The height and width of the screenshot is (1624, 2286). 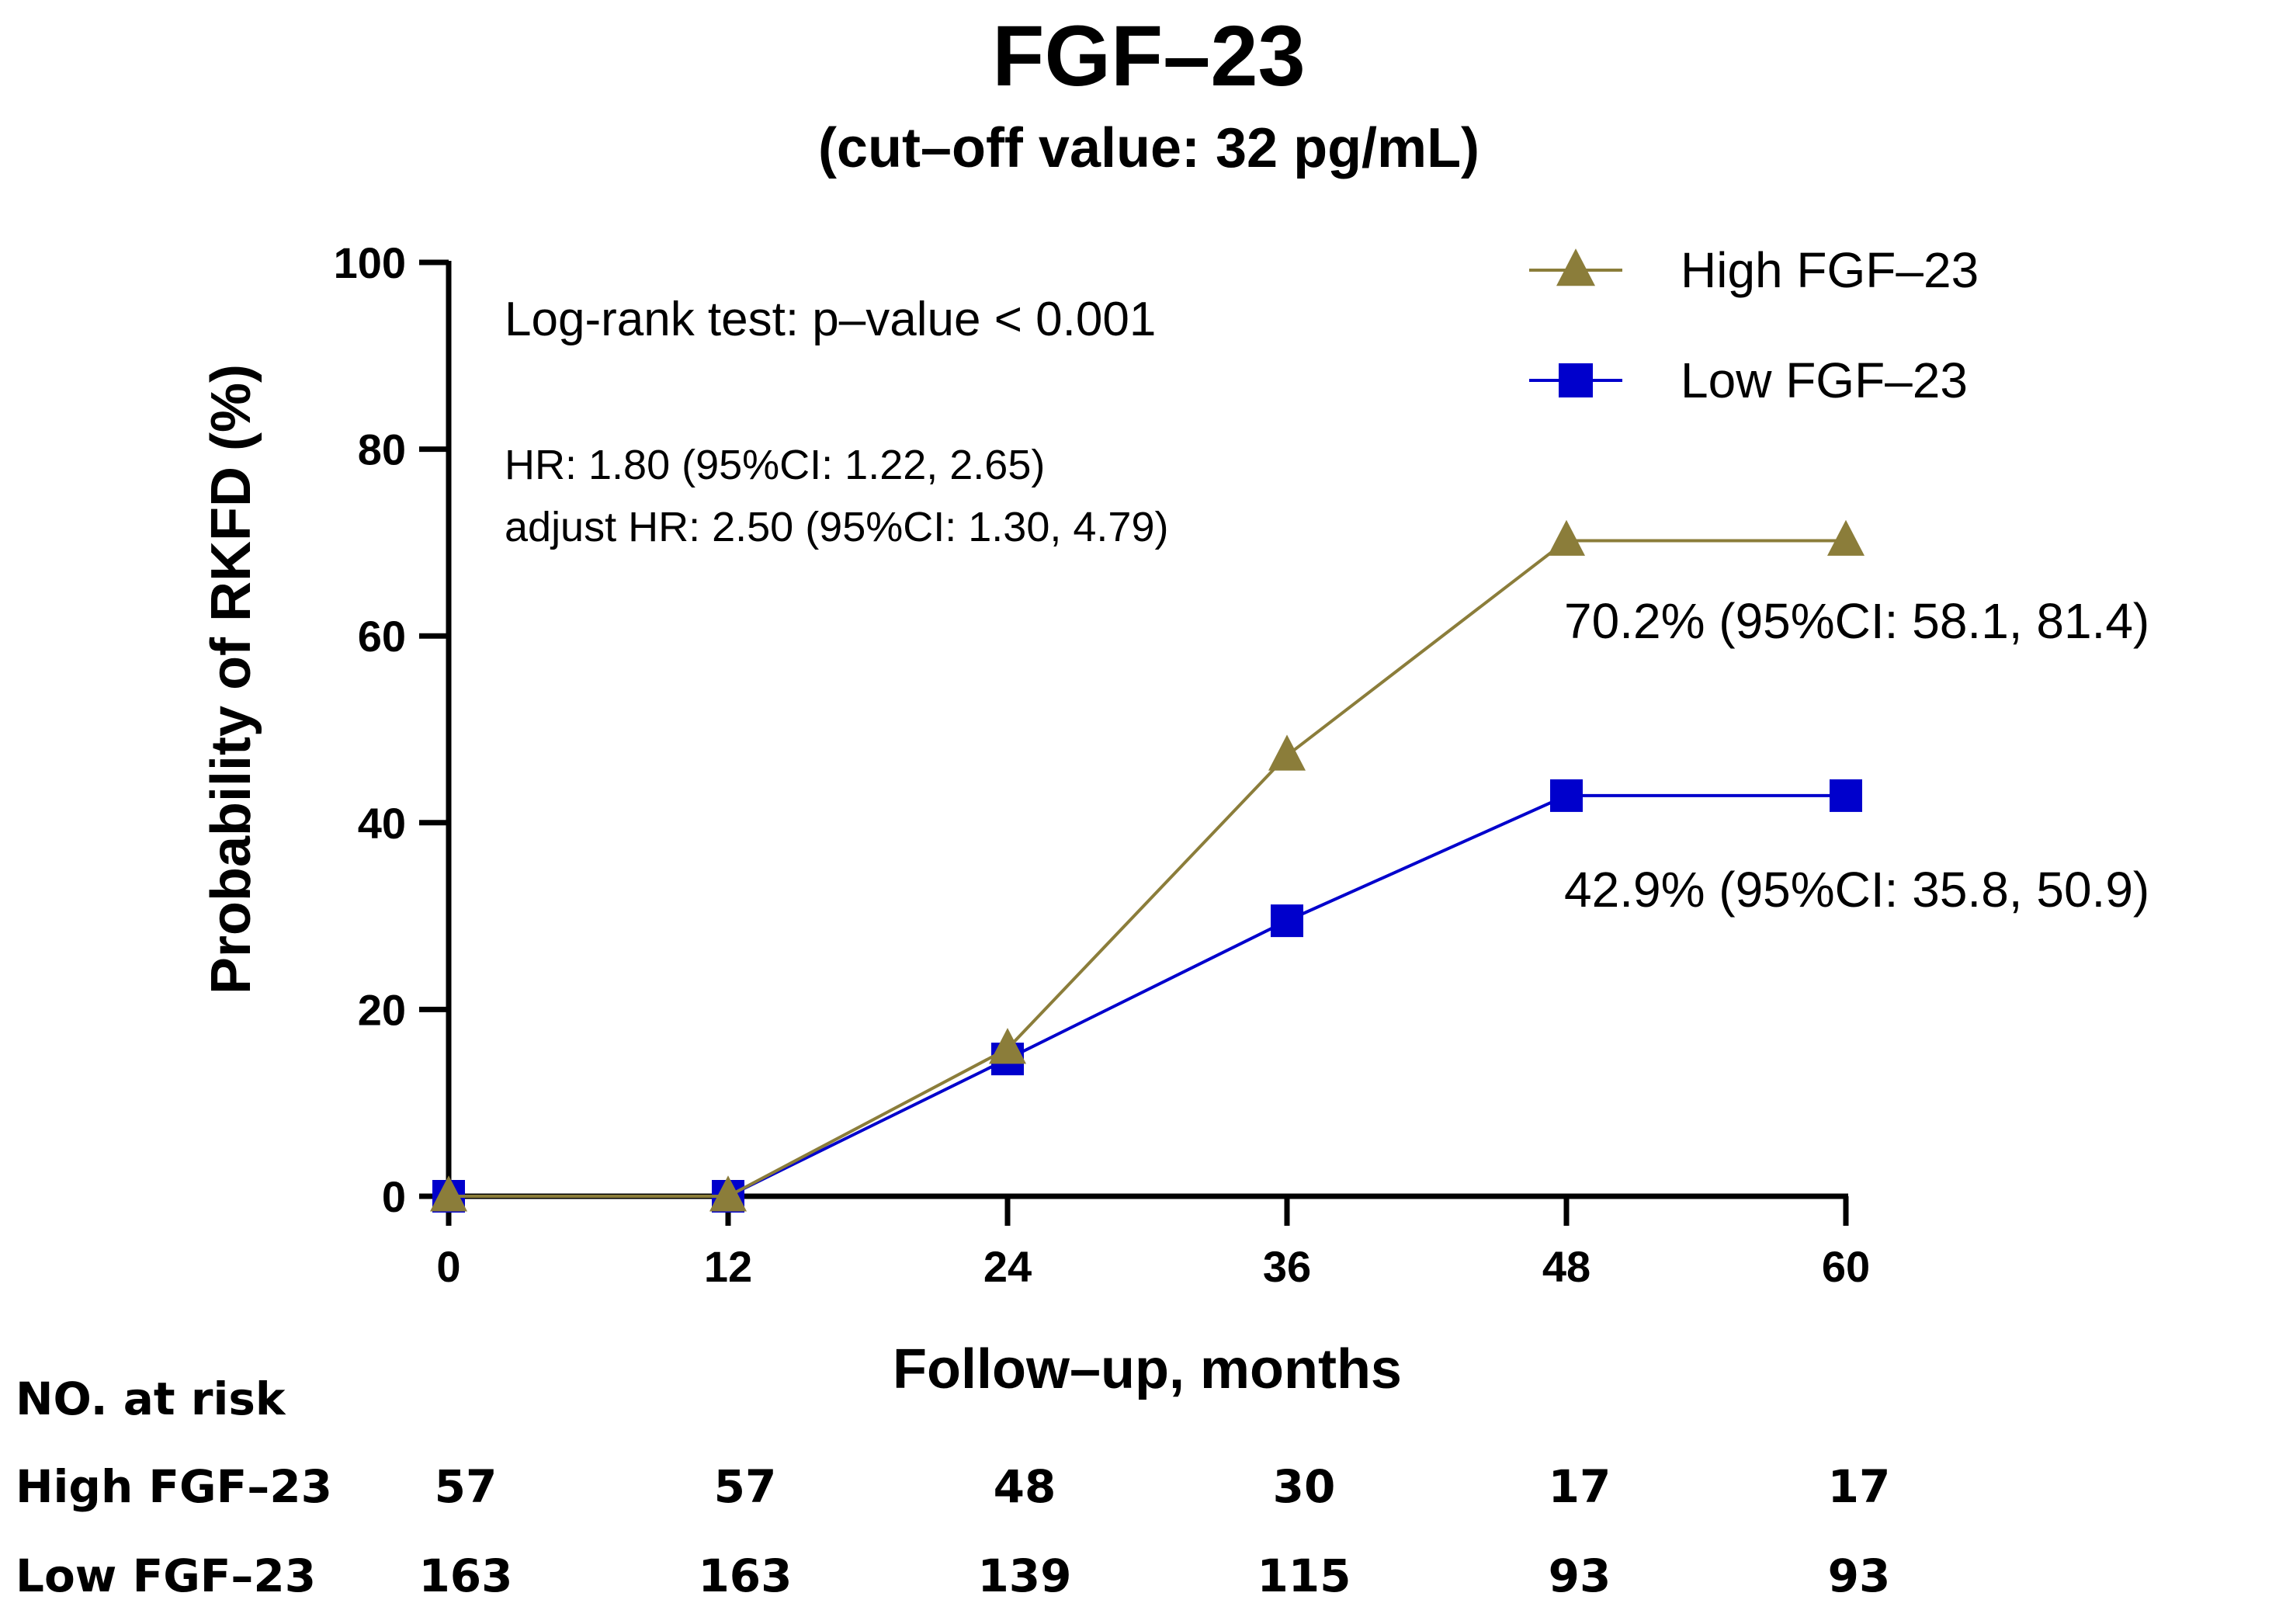 What do you see at coordinates (151, 1398) in the screenshot?
I see `risk-table-header: NO. at risk` at bounding box center [151, 1398].